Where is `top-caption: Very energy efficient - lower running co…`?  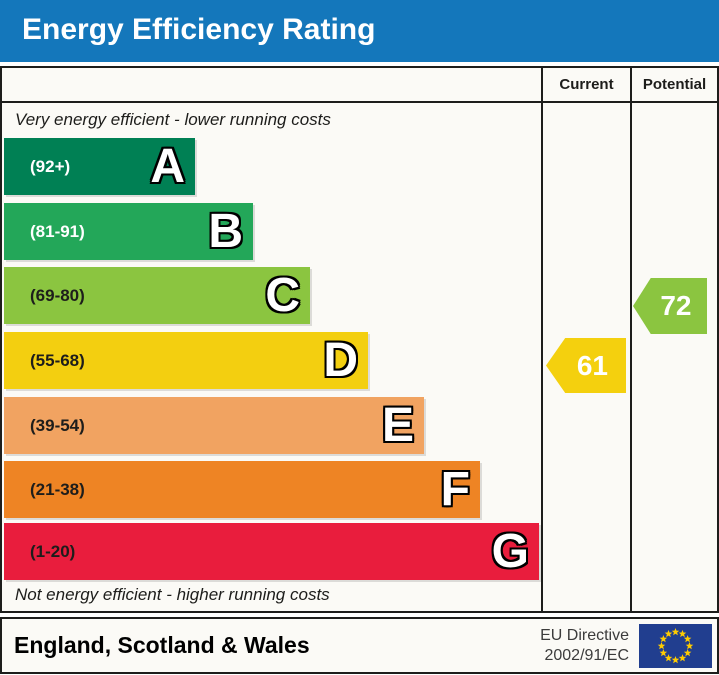
top-caption: Very energy efficient - lower running co… is located at coordinates (173, 119).